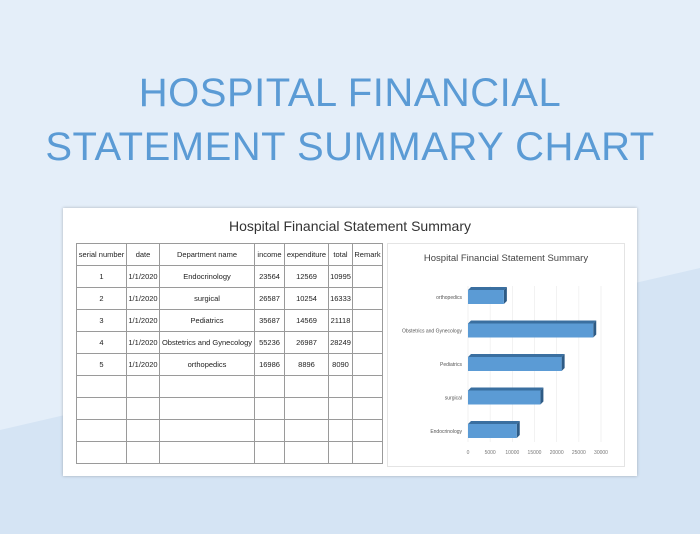  I want to click on table-cell: 3, so click(101, 320).